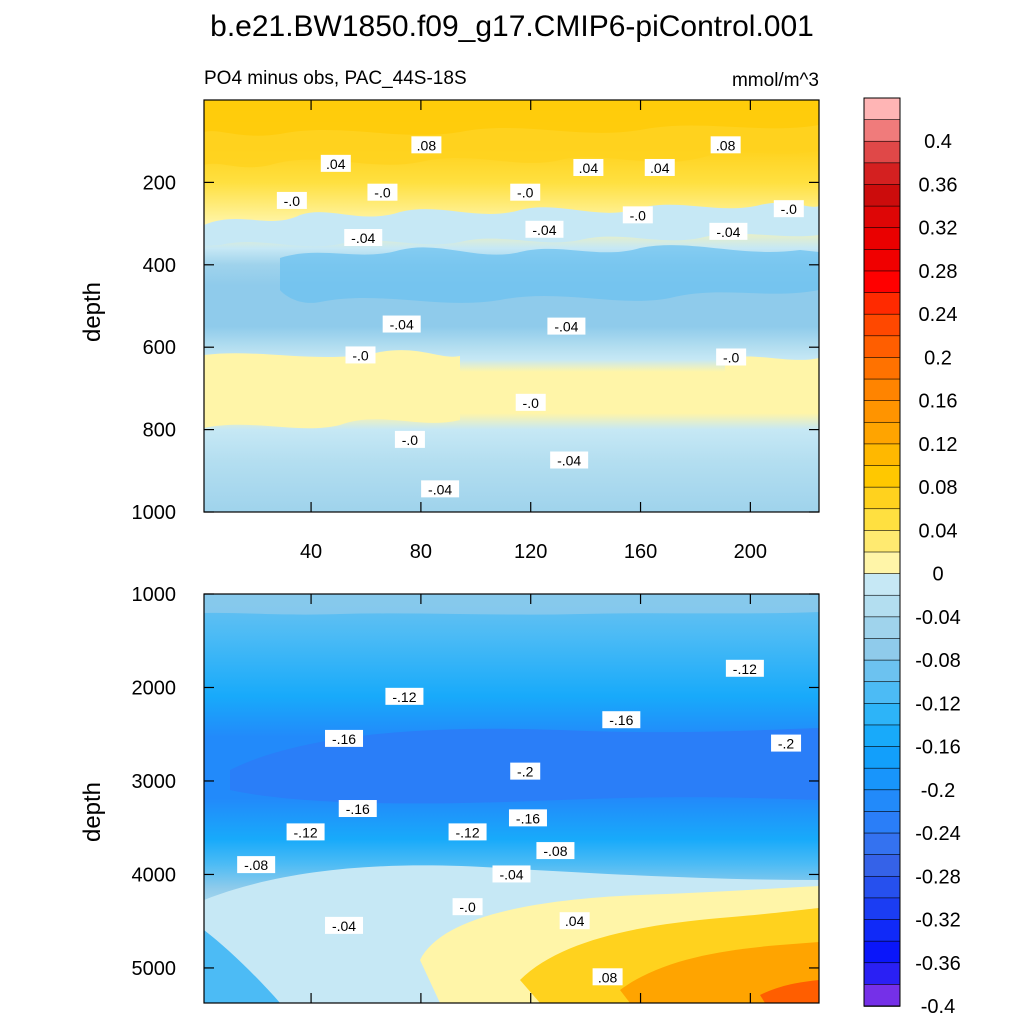 This screenshot has height=1024, width=1024. Describe the element at coordinates (938, 488) in the screenshot. I see `colorbar-label: 0.08` at that location.